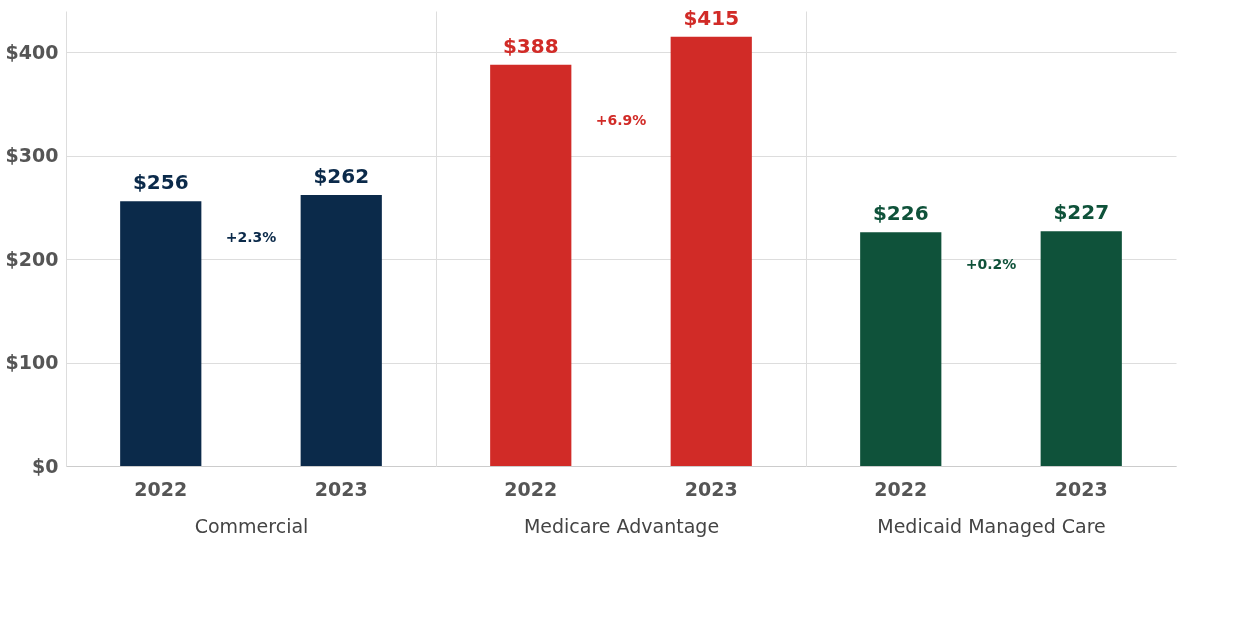  What do you see at coordinates (341, 176) in the screenshot?
I see `data-label: $262` at bounding box center [341, 176].